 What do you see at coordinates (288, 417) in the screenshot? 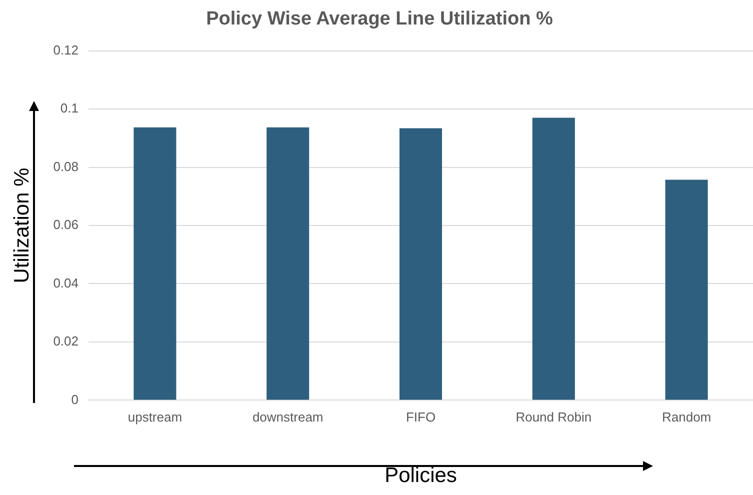
I see `x-tick-label: downstream` at bounding box center [288, 417].